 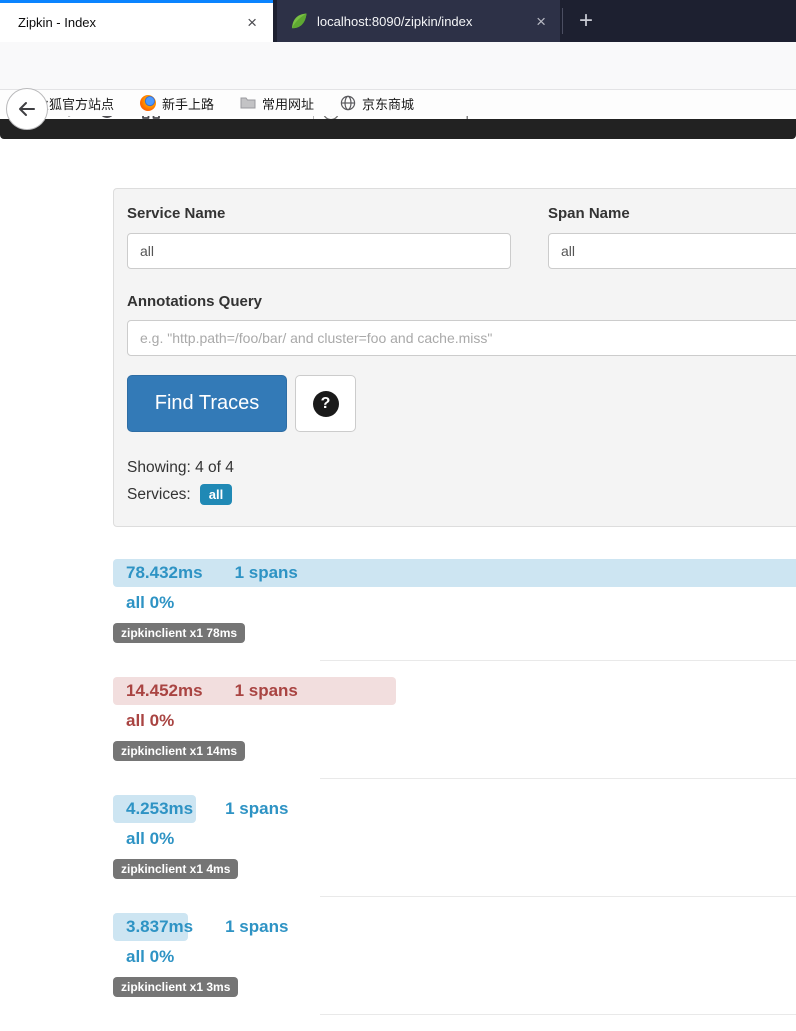 I want to click on trace-header: 3.837ms 1 spans, so click(x=454, y=927).